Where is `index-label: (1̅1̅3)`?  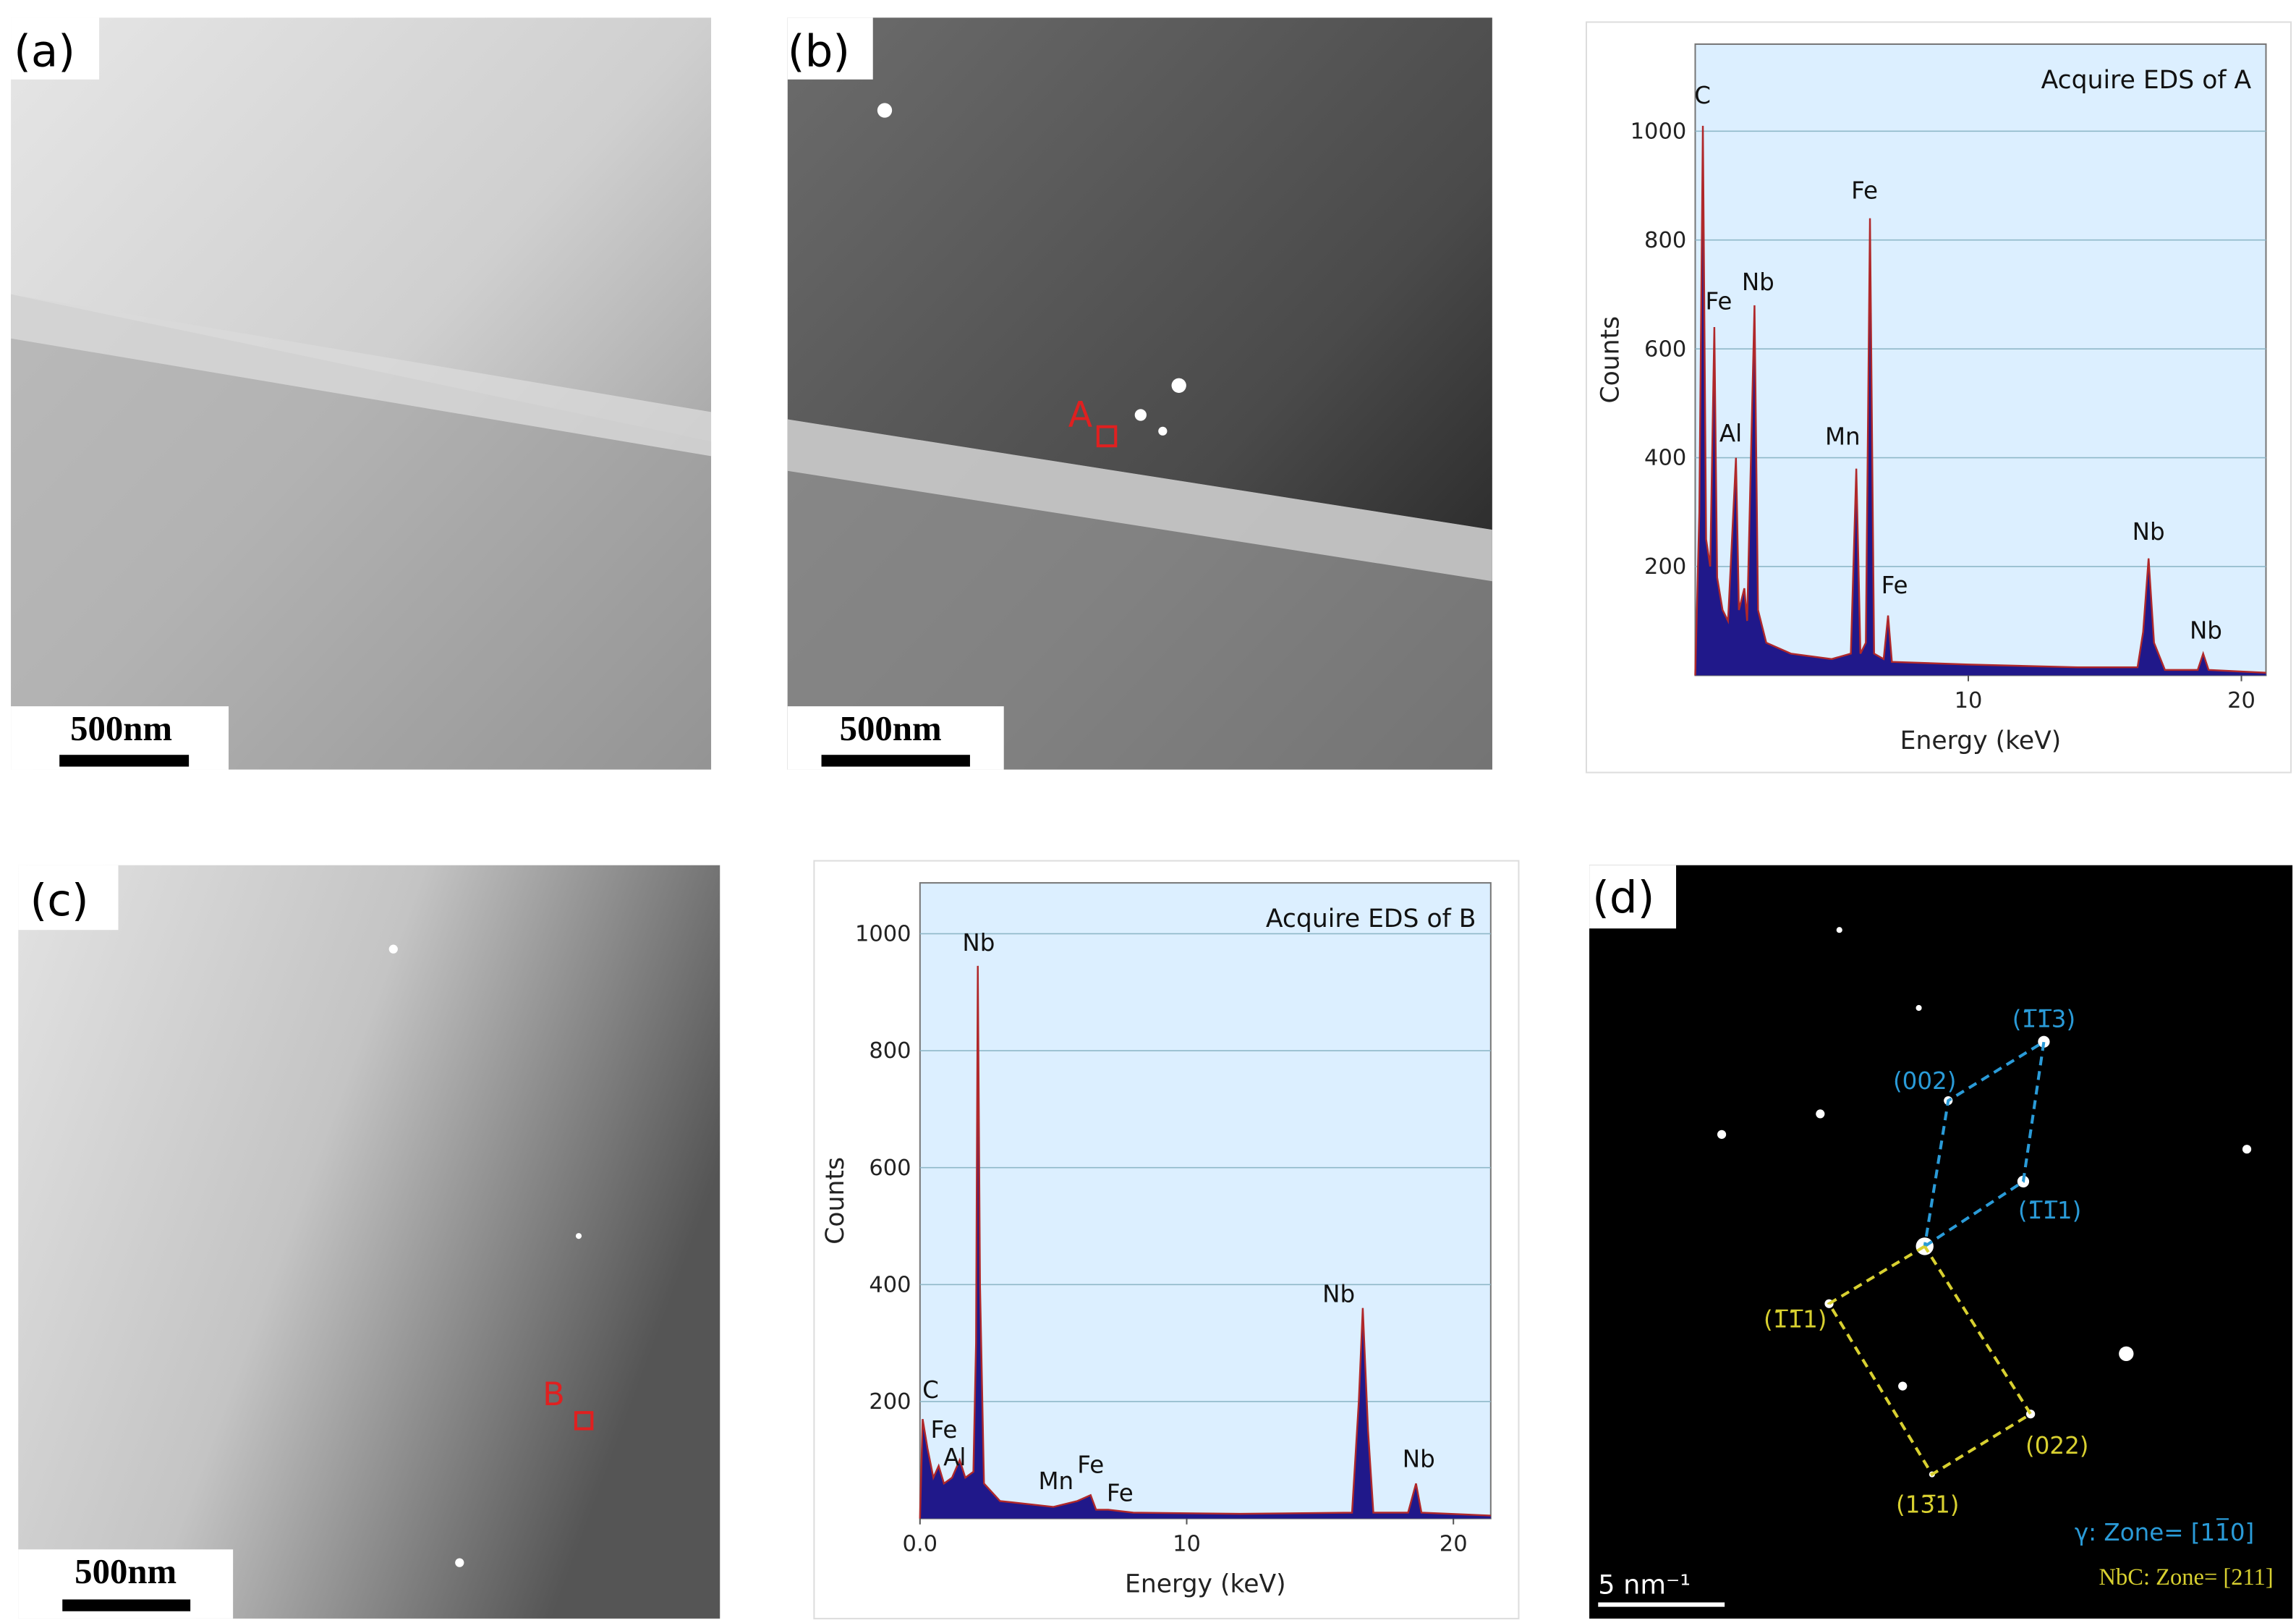 index-label: (1̅1̅3) is located at coordinates (2043, 1019).